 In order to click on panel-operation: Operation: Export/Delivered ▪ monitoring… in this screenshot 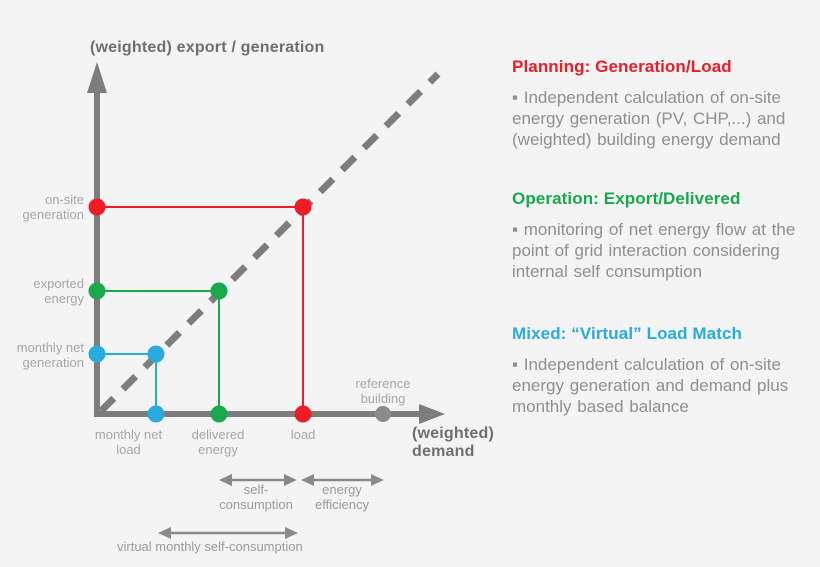, I will do `click(663, 235)`.